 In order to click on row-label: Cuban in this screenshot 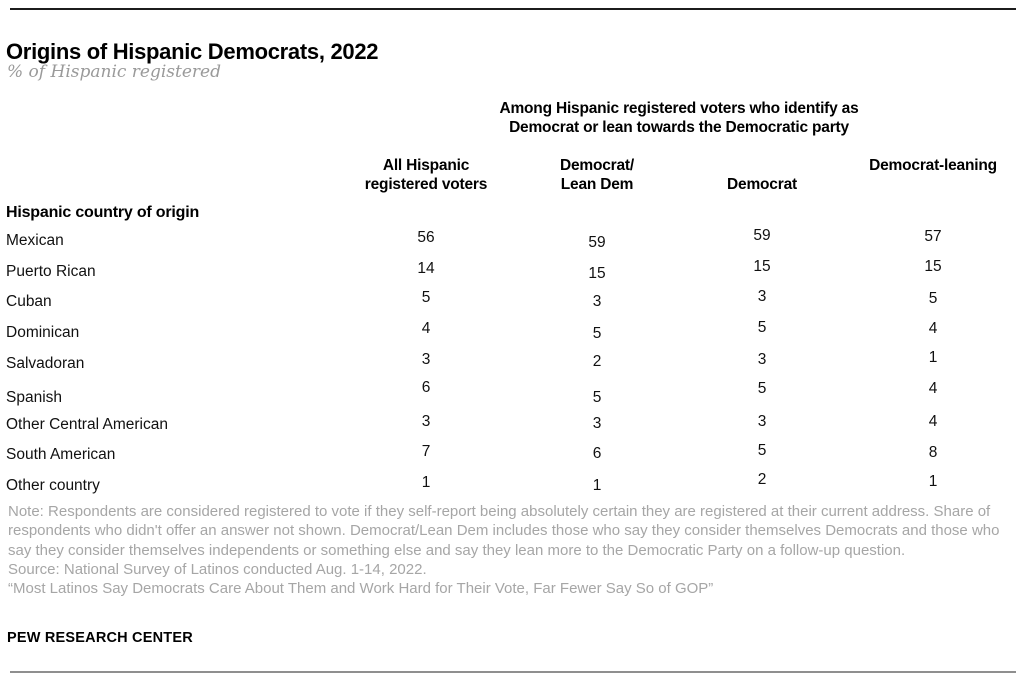, I will do `click(29, 301)`.